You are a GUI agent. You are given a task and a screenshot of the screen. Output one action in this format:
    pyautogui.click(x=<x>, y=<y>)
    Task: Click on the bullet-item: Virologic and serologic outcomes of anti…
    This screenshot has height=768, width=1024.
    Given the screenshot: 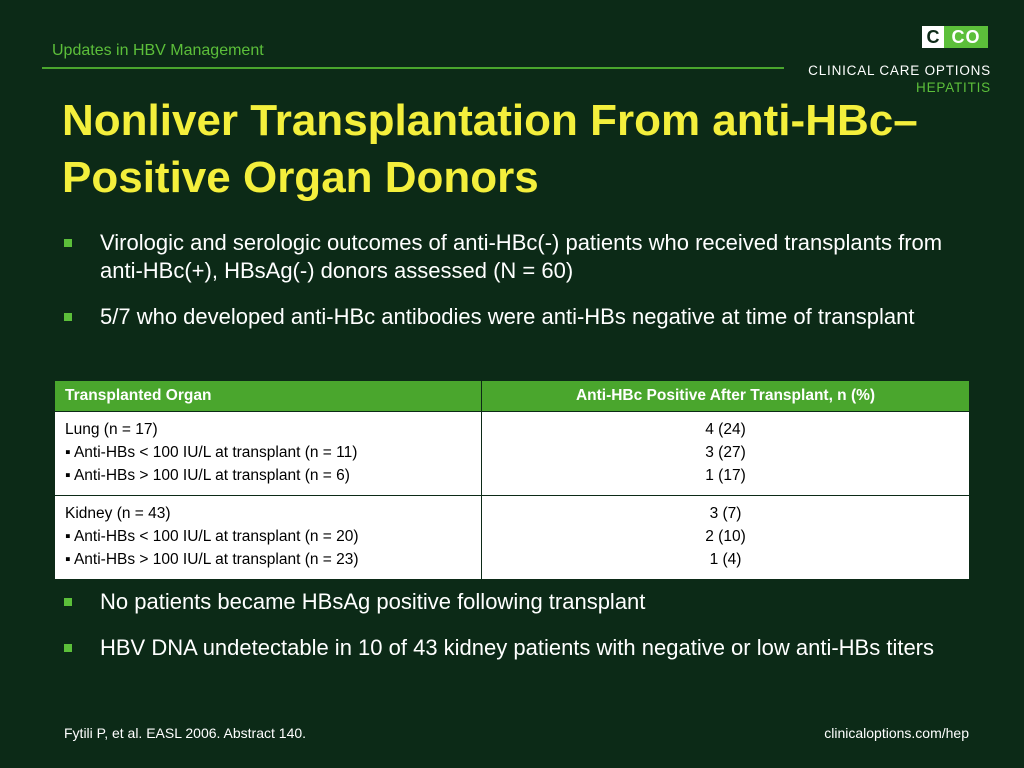 What is the action you would take?
    pyautogui.click(x=512, y=257)
    